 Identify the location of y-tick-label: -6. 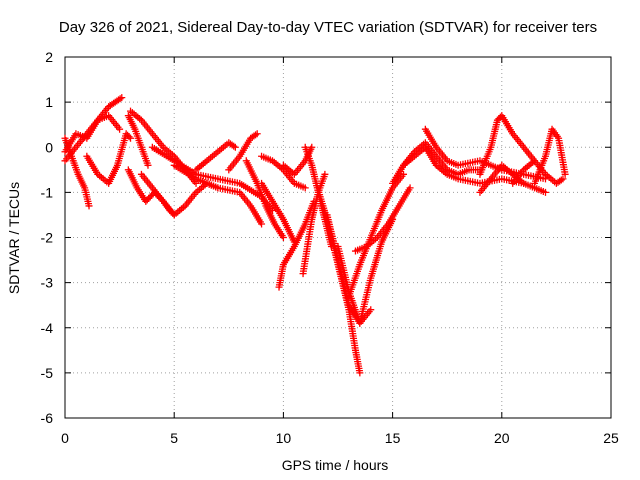
(47, 418).